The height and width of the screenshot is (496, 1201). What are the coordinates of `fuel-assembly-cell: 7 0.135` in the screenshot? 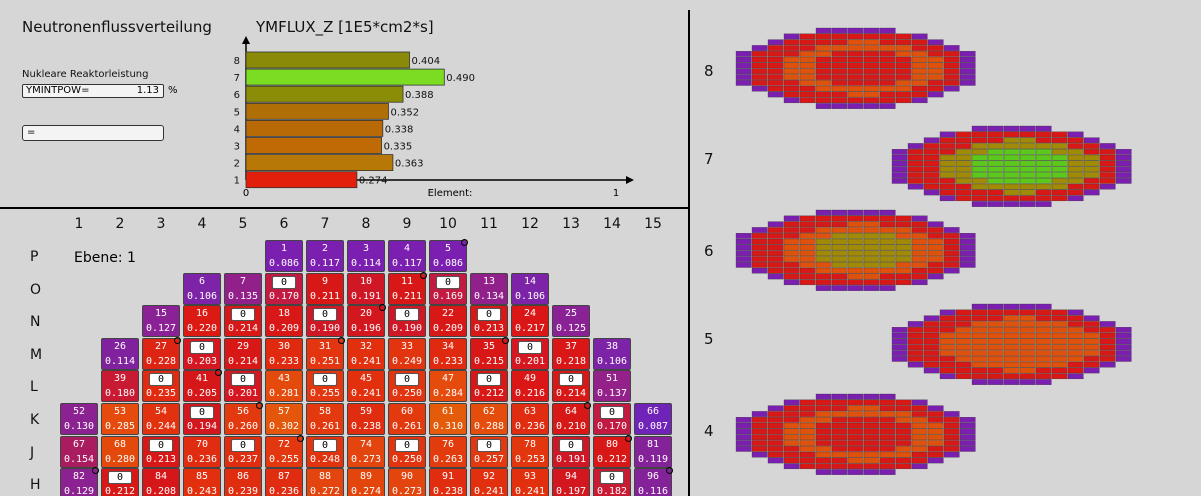 It's located at (243, 288).